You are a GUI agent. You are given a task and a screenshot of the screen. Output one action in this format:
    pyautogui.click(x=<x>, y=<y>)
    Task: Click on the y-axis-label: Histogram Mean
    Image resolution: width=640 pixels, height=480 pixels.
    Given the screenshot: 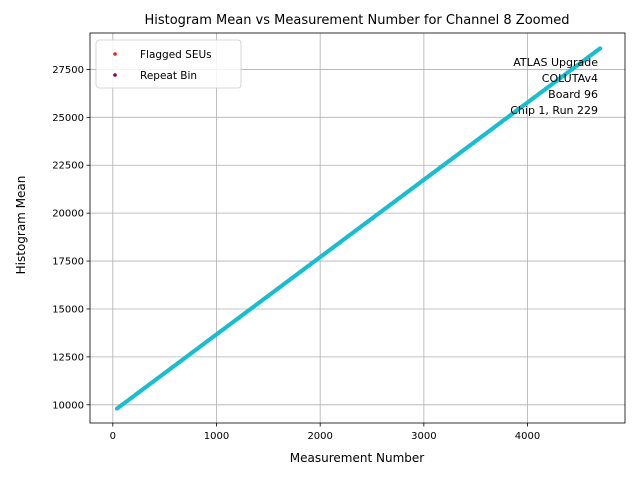 What is the action you would take?
    pyautogui.click(x=21, y=225)
    